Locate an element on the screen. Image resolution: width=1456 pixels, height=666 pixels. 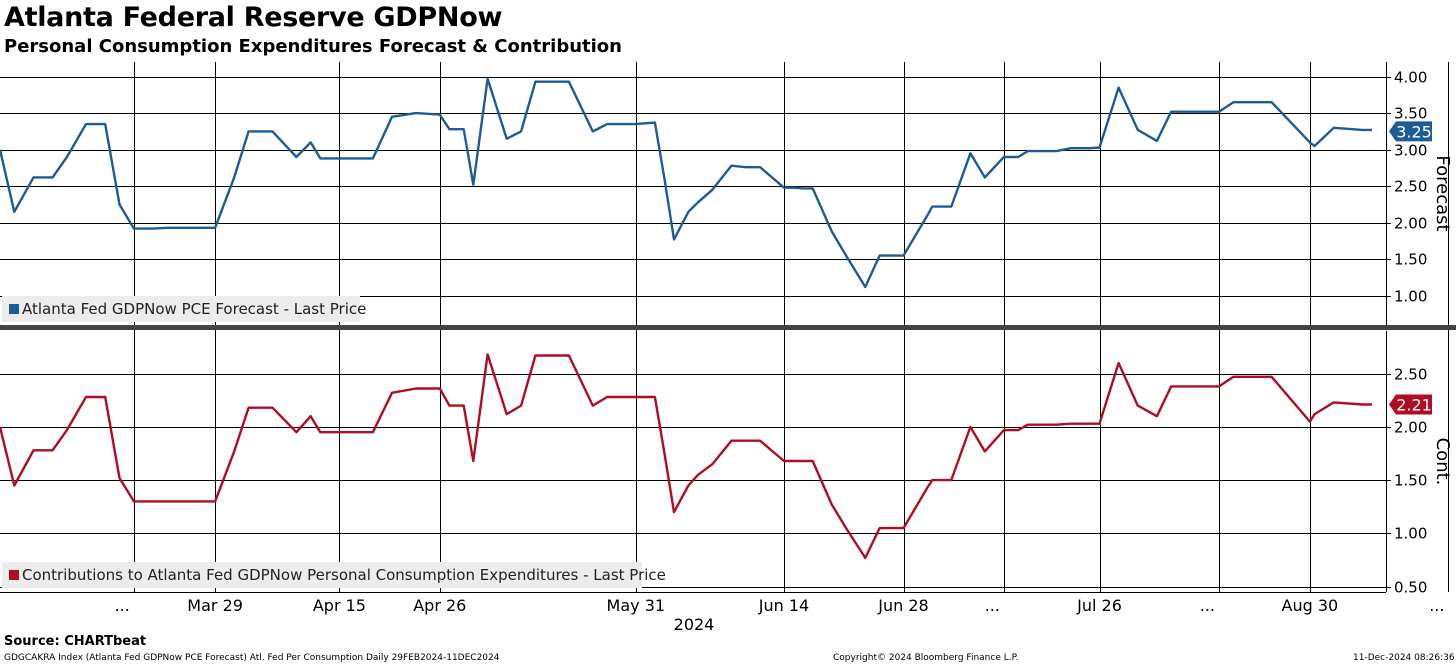
x-tick-label: Aug 30 is located at coordinates (1310, 605).